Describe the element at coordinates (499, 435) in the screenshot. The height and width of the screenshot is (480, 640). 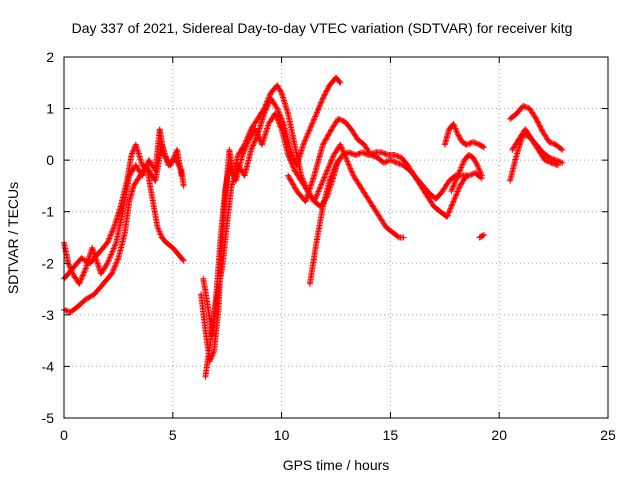
I see `x-tick-label: 20` at that location.